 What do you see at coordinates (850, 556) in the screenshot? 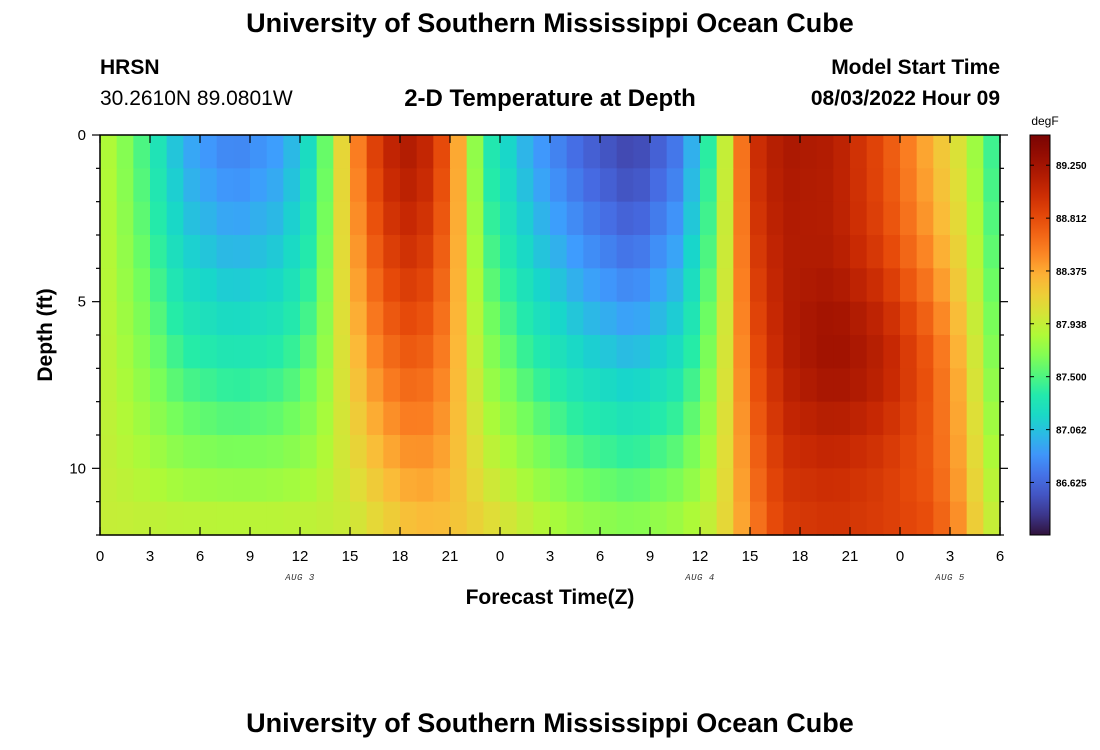
I see `x-tick-label: 21` at bounding box center [850, 556].